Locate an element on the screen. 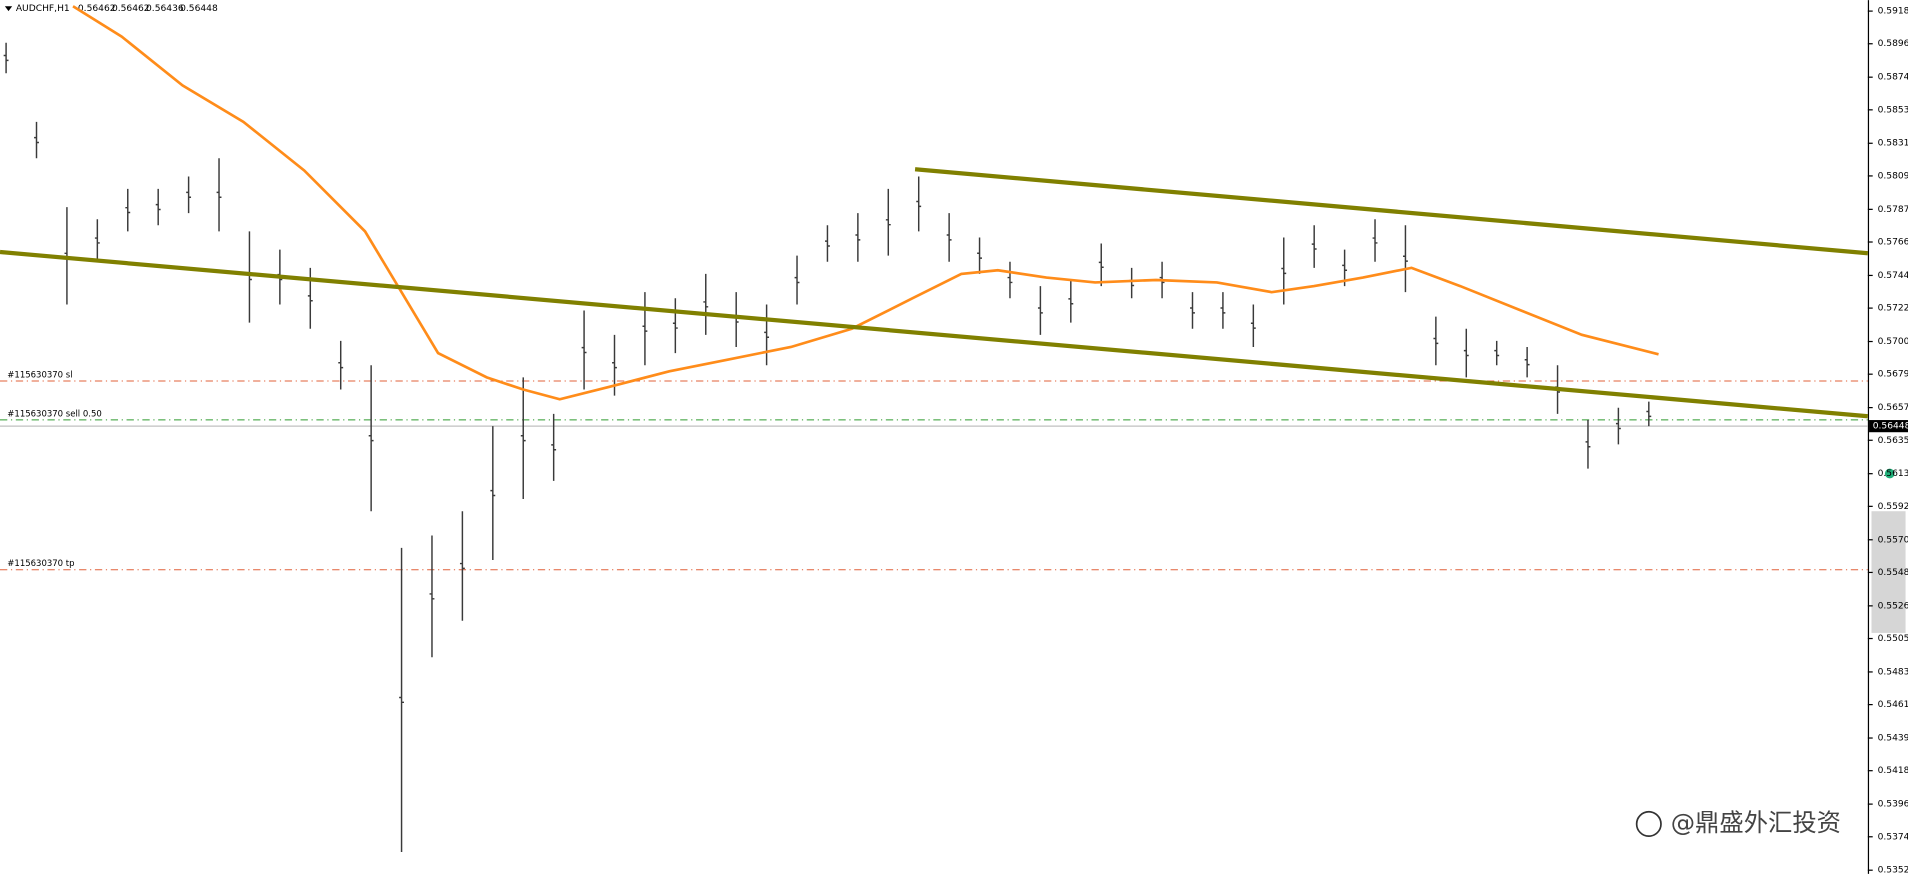  y-tick-label: 0.54180 is located at coordinates (1893, 771).